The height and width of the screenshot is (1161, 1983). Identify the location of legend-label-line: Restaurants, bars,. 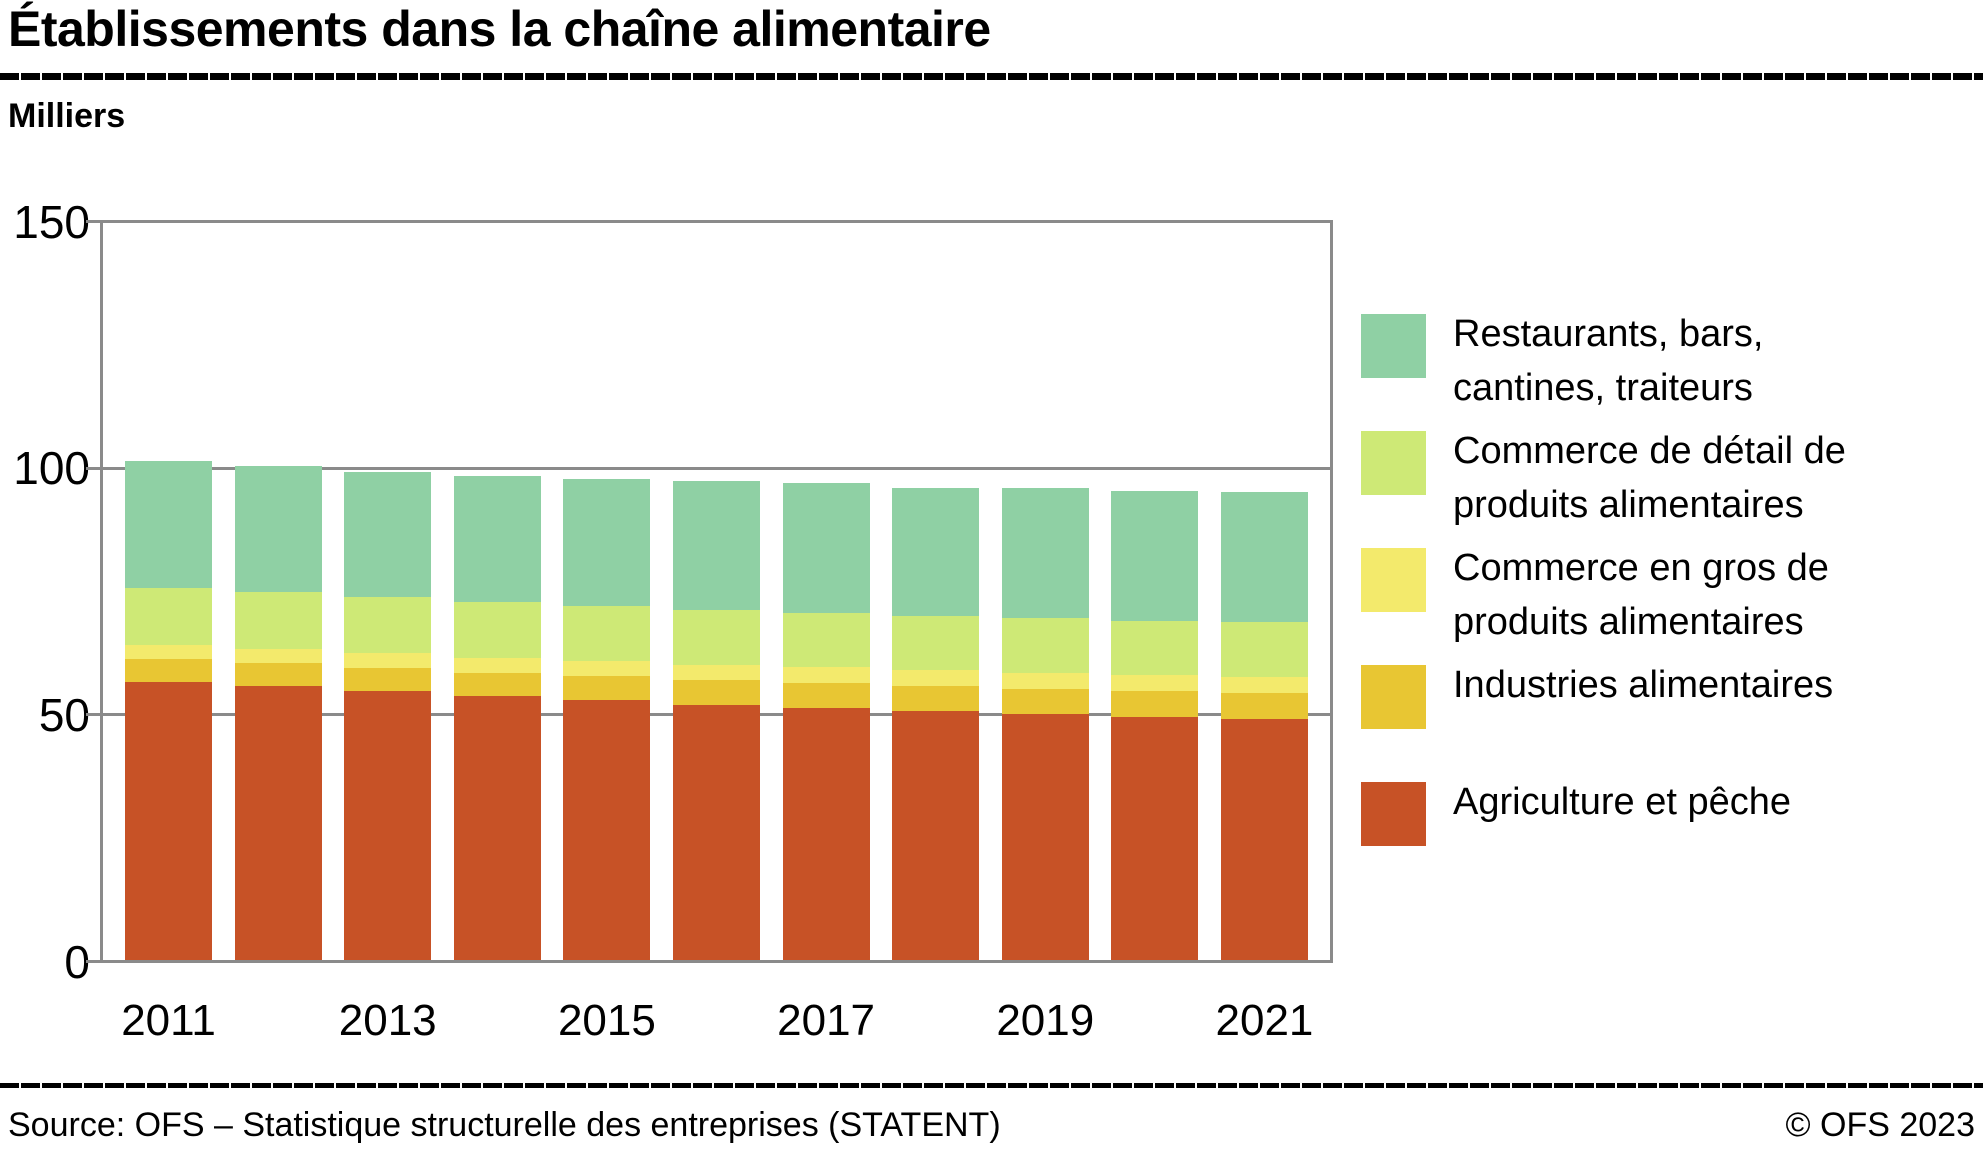
(1608, 334).